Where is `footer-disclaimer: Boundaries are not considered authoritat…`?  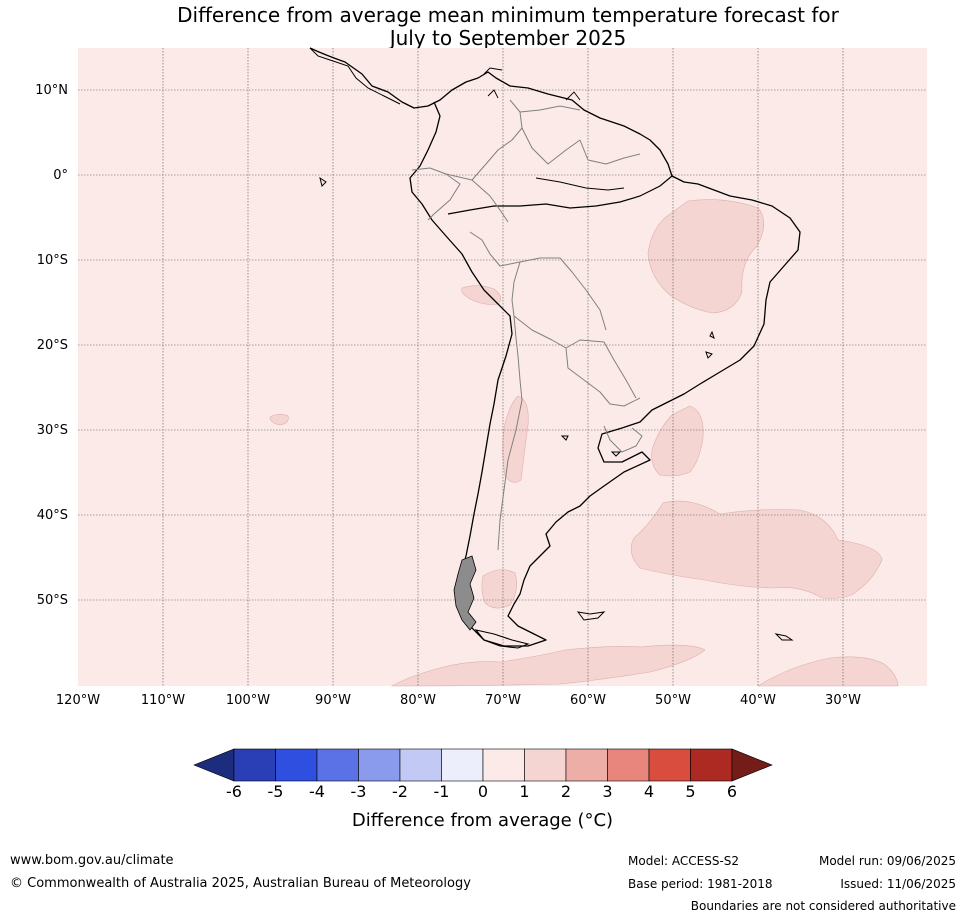 footer-disclaimer: Boundaries are not considered authoritat… is located at coordinates (823, 906).